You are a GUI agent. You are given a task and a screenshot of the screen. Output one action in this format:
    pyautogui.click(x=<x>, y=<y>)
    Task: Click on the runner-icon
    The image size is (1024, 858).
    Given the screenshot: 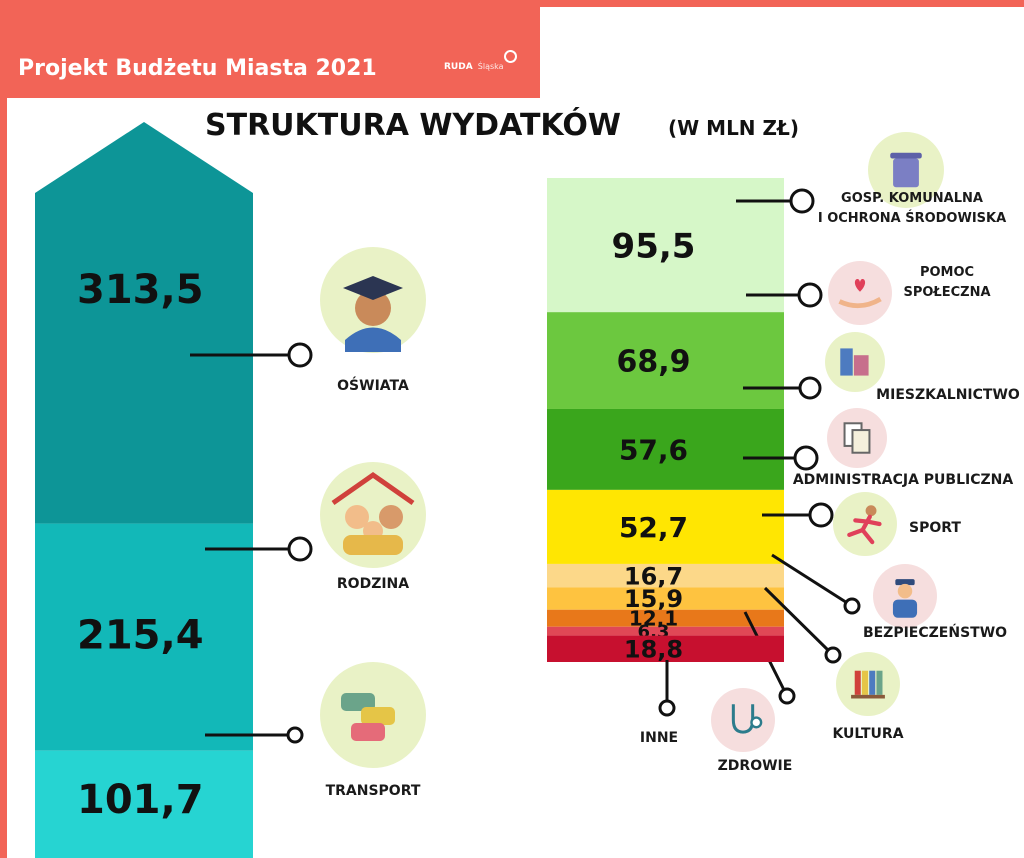 What is the action you would take?
    pyautogui.click(x=865, y=524)
    